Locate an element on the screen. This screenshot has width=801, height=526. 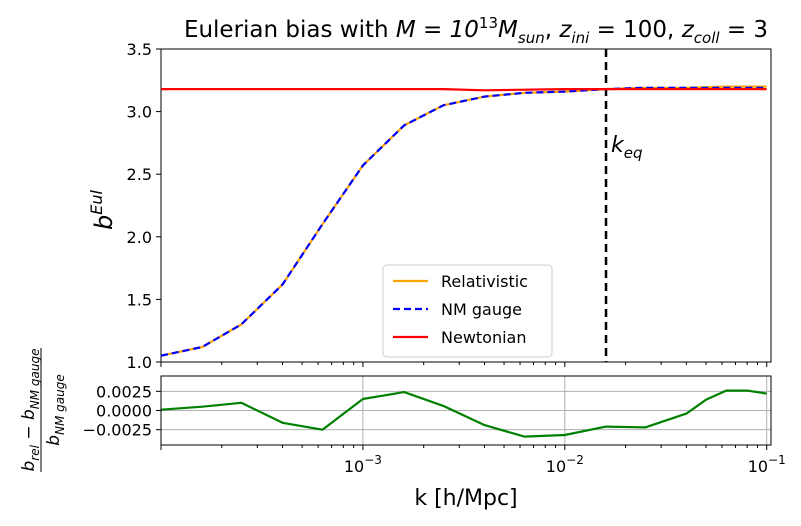
xlabel: k [h/Mpc] is located at coordinates (465, 498).